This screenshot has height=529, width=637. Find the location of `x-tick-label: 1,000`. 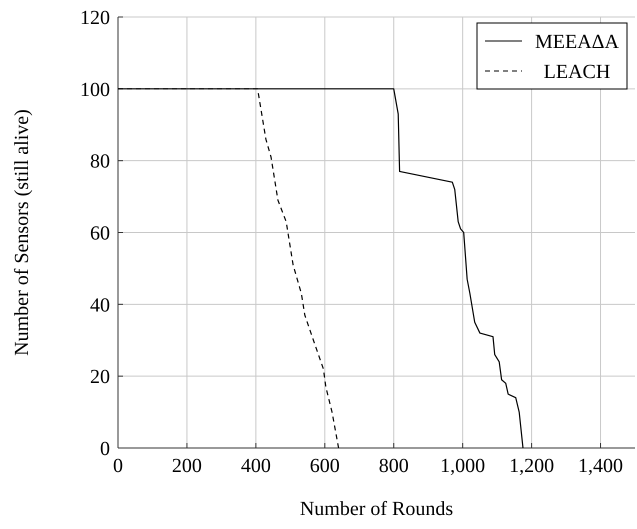

x-tick-label: 1,000 is located at coordinates (463, 466).